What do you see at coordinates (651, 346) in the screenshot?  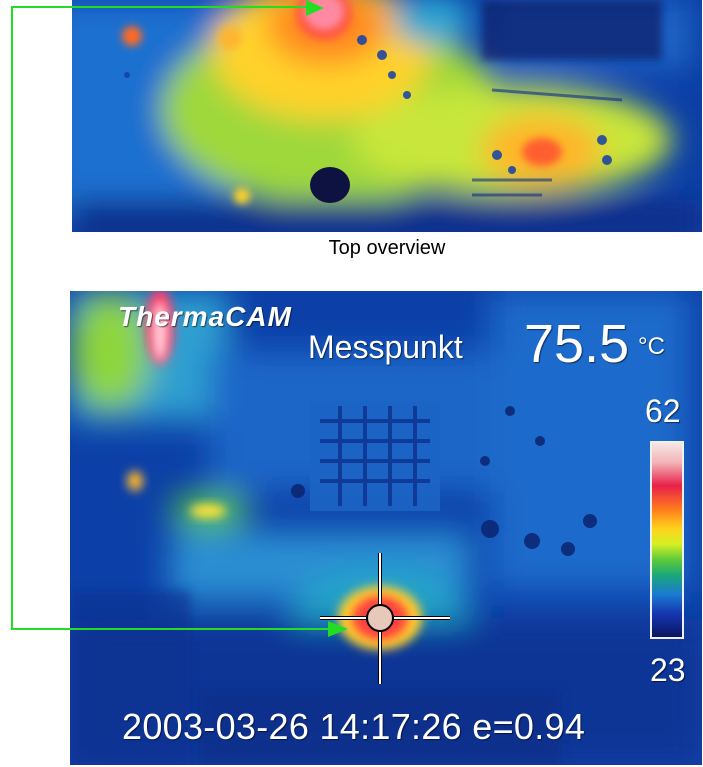 I see `temperature-unit: °C` at bounding box center [651, 346].